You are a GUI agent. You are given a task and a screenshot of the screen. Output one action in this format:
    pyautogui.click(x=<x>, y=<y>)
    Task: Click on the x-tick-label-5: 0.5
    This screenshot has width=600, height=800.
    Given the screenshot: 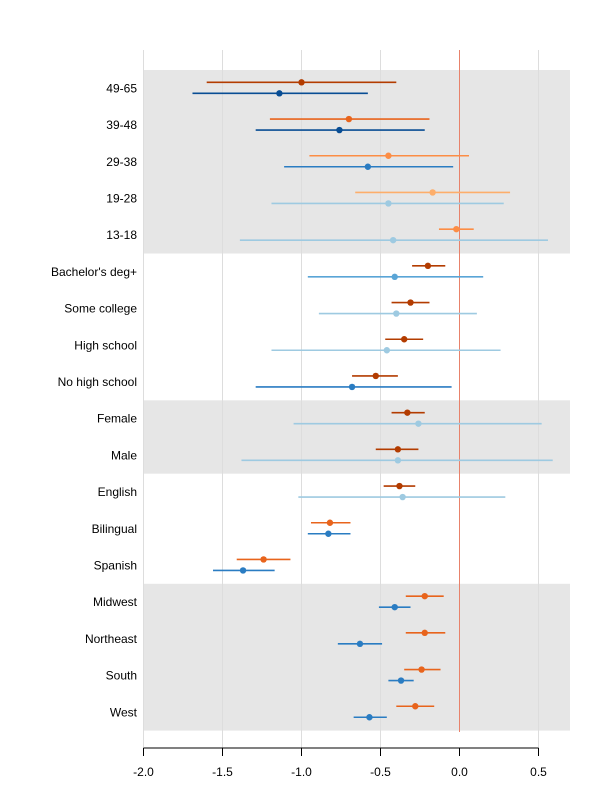 What is the action you would take?
    pyautogui.click(x=538, y=772)
    